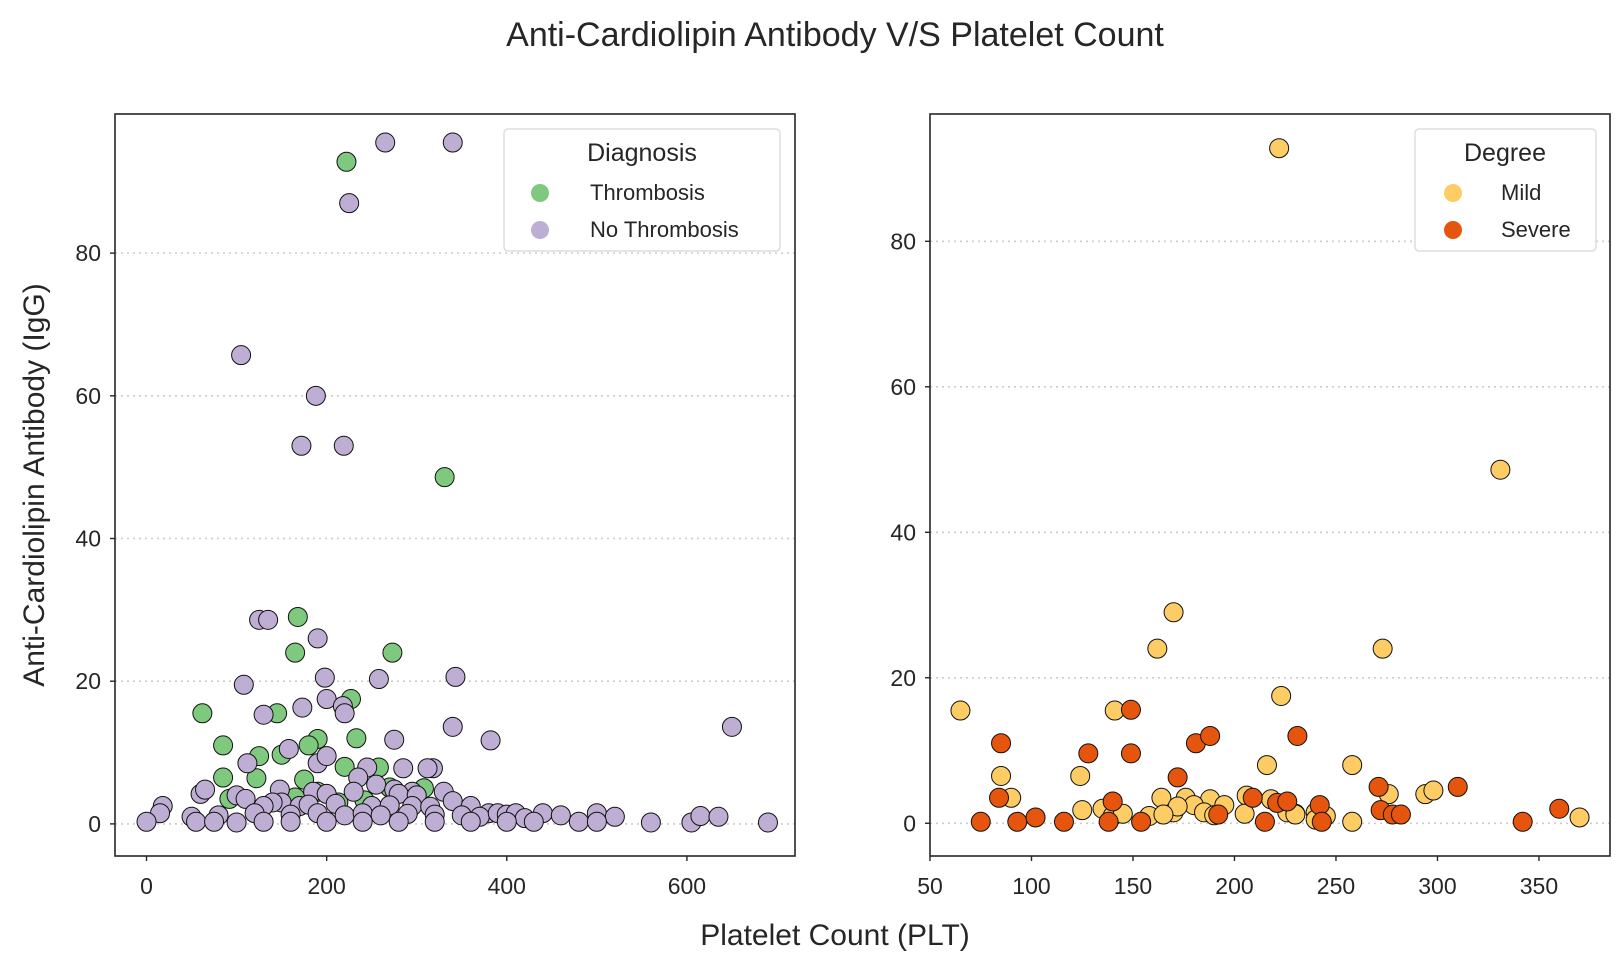 The image size is (1621, 966). What do you see at coordinates (687, 886) in the screenshot?
I see `xtick-label-600: 600` at bounding box center [687, 886].